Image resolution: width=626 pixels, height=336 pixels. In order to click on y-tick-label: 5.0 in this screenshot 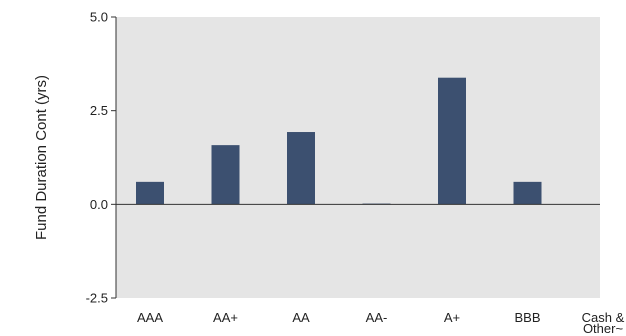, I will do `click(99, 17)`.